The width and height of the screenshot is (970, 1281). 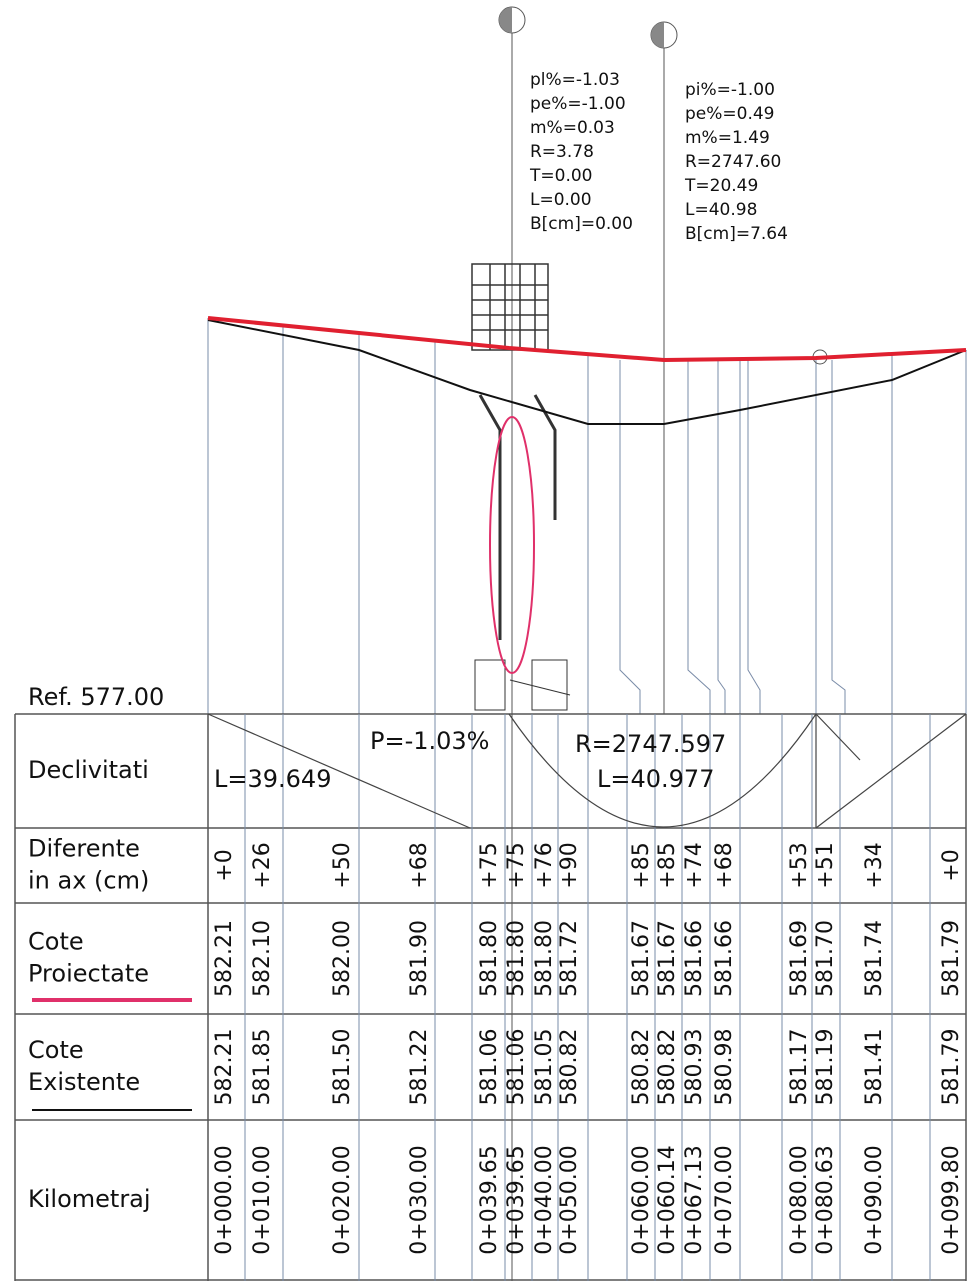 What do you see at coordinates (88, 881) in the screenshot?
I see `row-label: in ax (cm)` at bounding box center [88, 881].